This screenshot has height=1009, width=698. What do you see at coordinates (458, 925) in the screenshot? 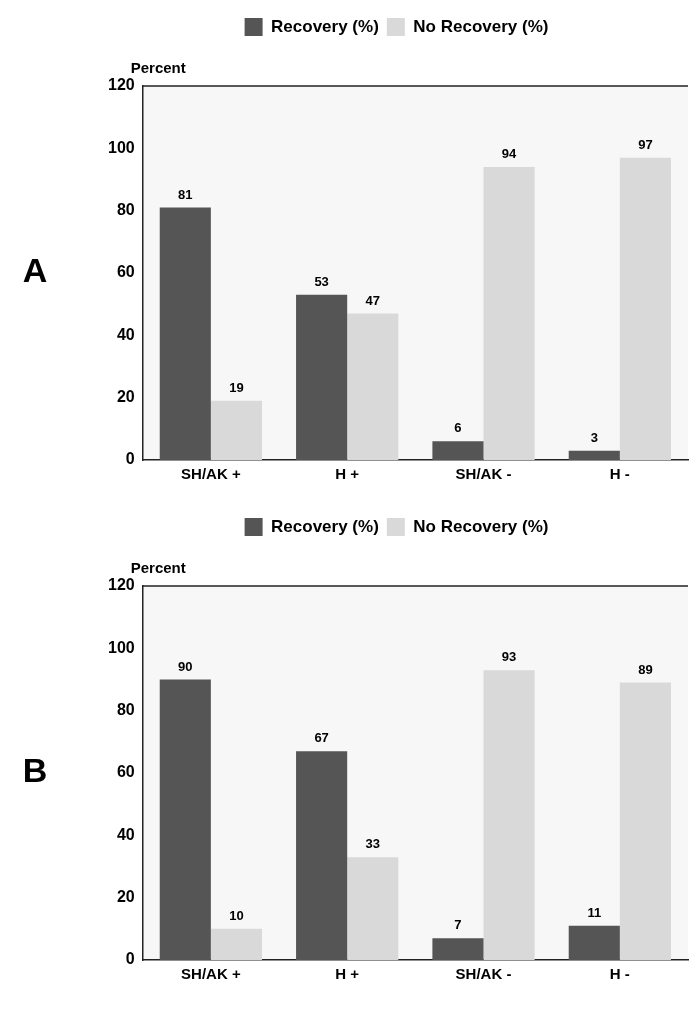
I see `data-label: 7` at bounding box center [458, 925].